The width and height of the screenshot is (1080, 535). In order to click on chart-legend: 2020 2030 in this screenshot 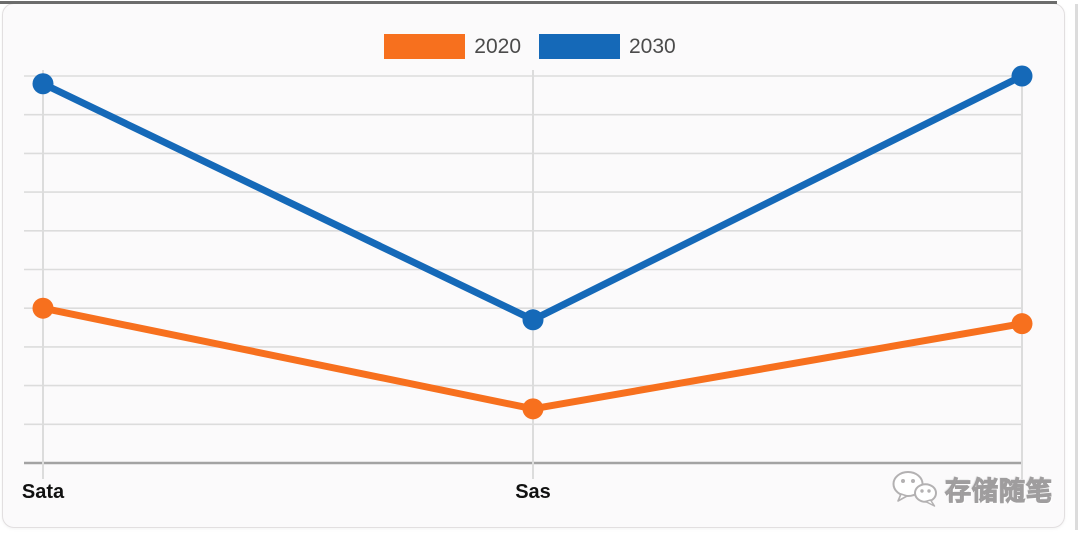, I will do `click(535, 46)`.